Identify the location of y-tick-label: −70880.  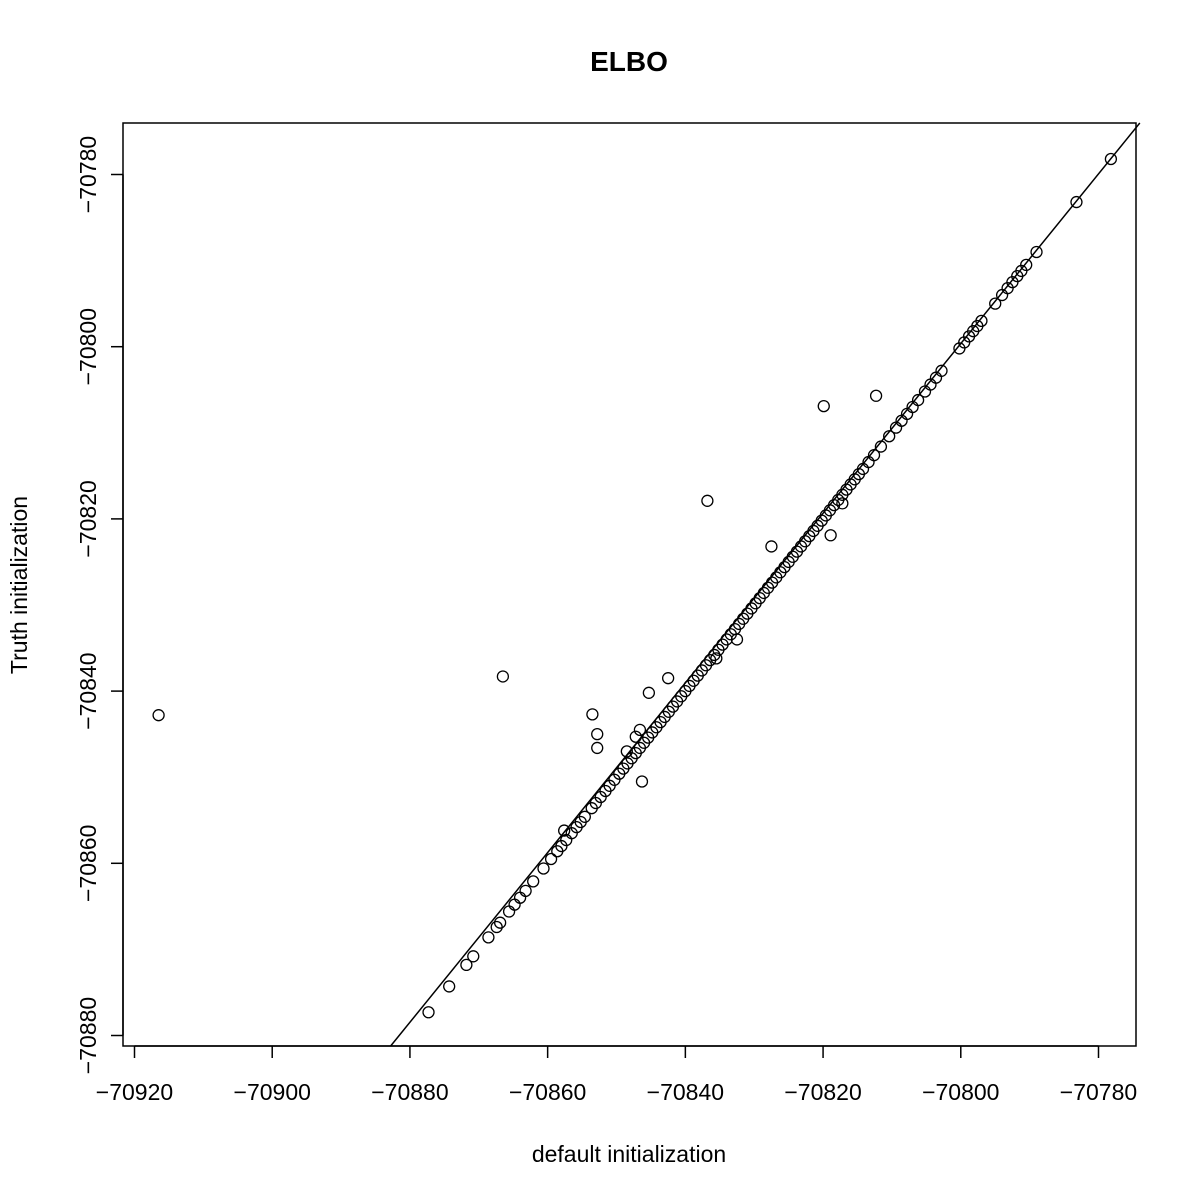
(88, 1035).